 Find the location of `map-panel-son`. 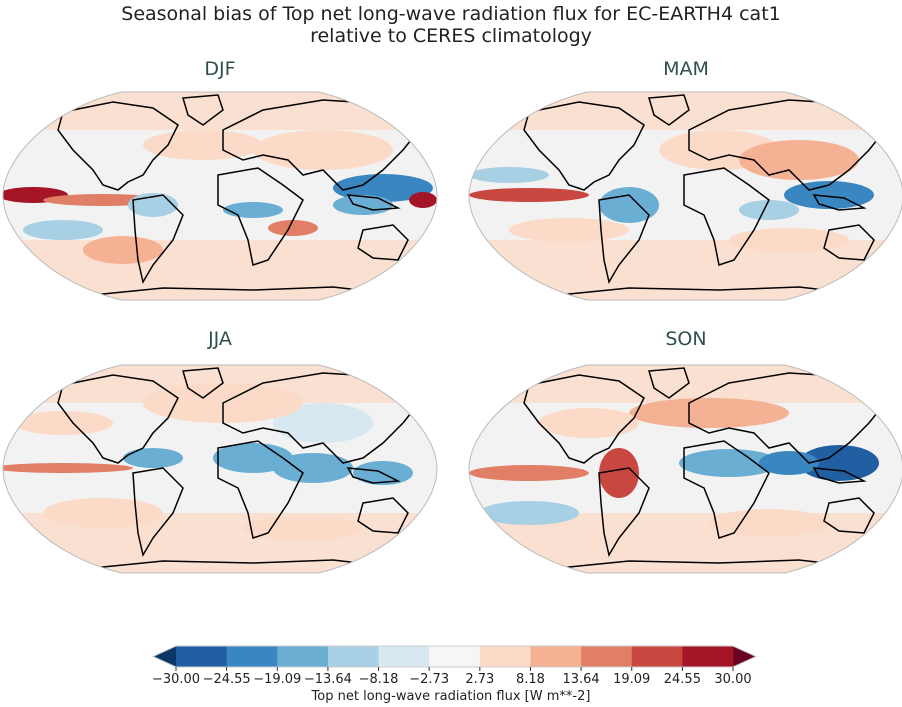

map-panel-son is located at coordinates (685, 469).